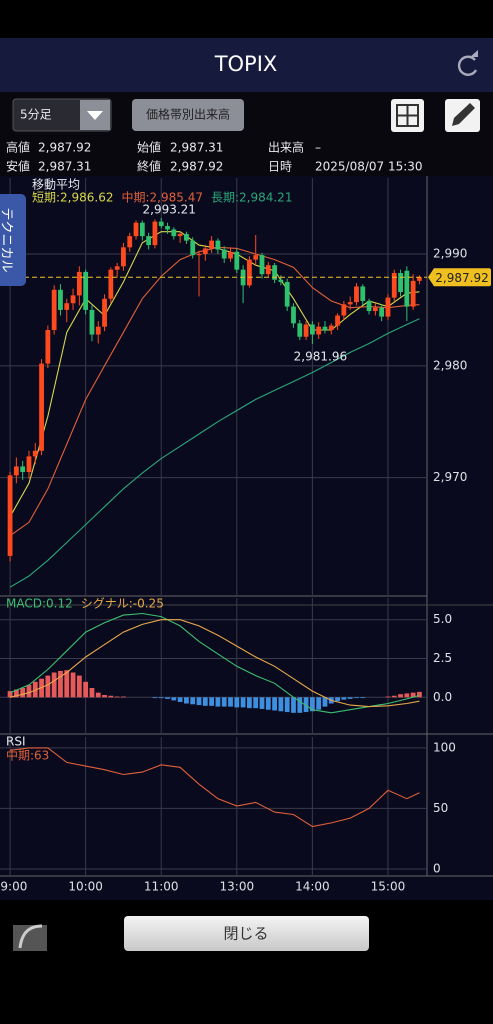 This screenshot has height=1024, width=493. Describe the element at coordinates (407, 115) in the screenshot. I see `layout-icon` at that location.